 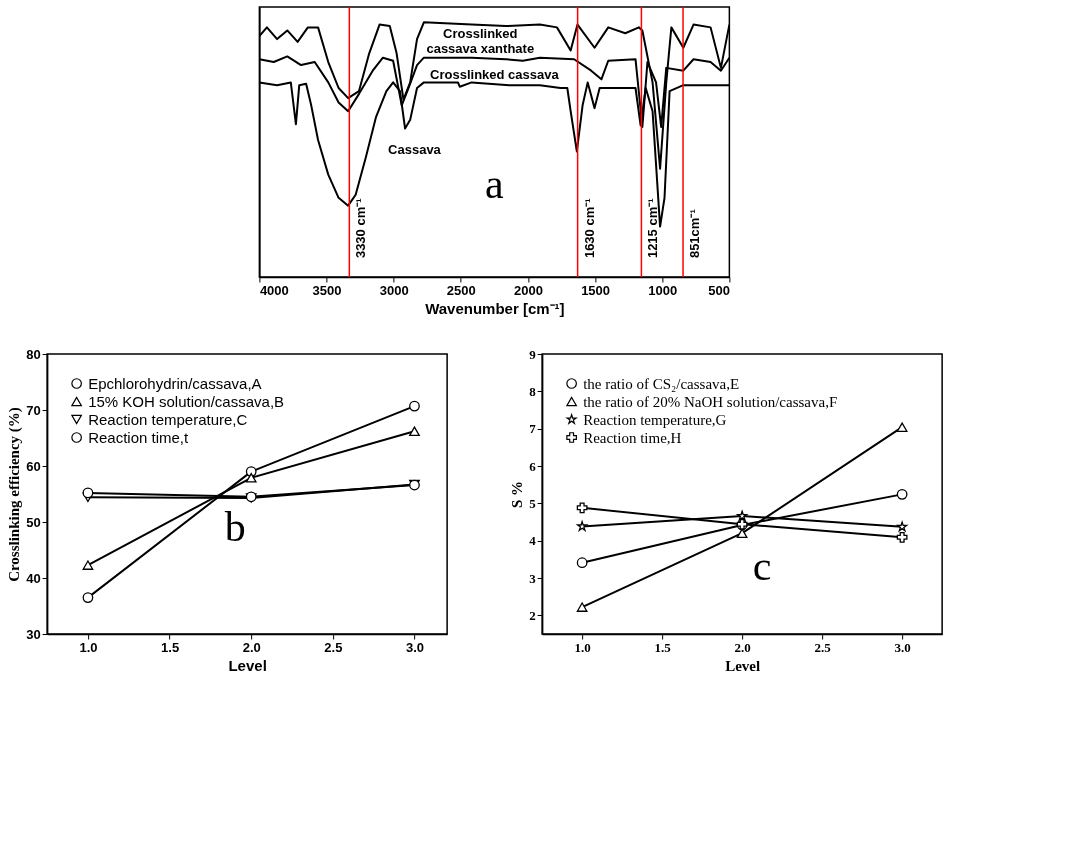 I want to click on annotation: a, so click(x=495, y=184).